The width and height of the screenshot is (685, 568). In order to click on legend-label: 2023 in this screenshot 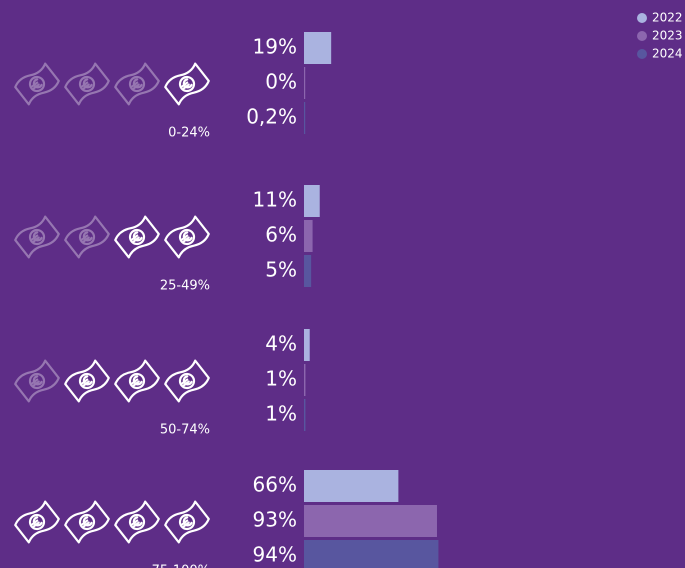, I will do `click(667, 36)`.